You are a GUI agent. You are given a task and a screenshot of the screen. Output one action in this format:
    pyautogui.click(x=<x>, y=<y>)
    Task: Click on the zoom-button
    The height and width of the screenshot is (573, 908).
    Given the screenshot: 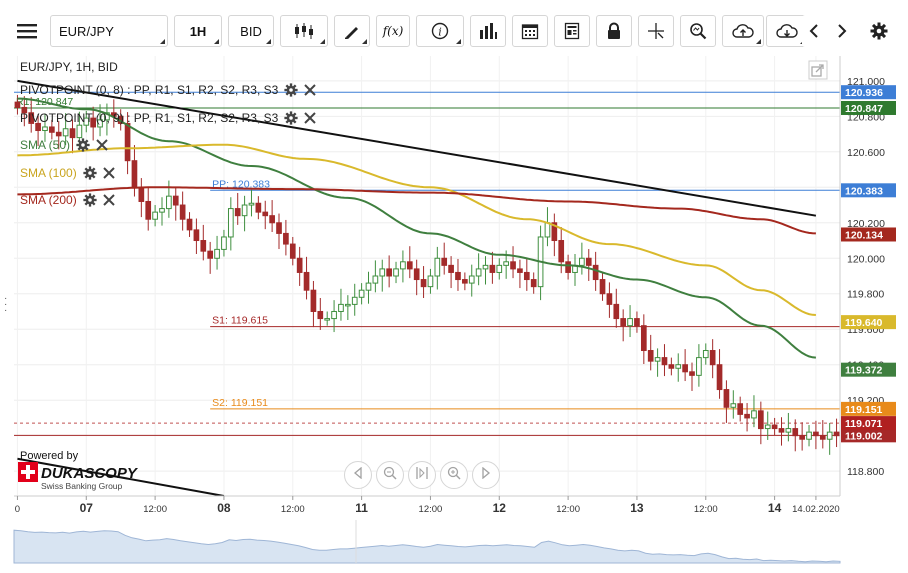 What is the action you would take?
    pyautogui.click(x=698, y=31)
    